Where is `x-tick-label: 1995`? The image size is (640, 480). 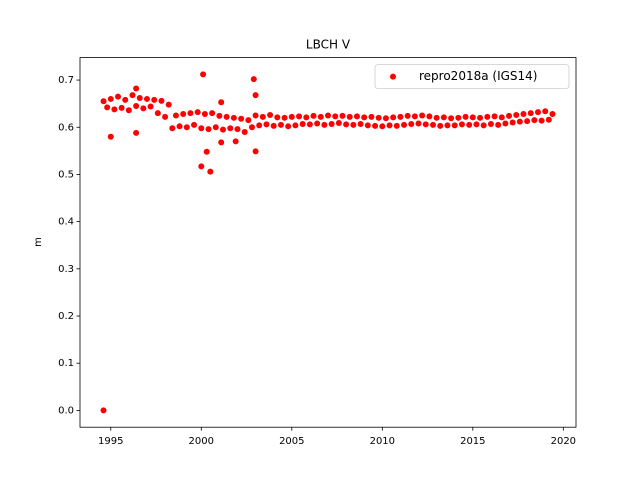 x-tick-label: 1995 is located at coordinates (110, 441).